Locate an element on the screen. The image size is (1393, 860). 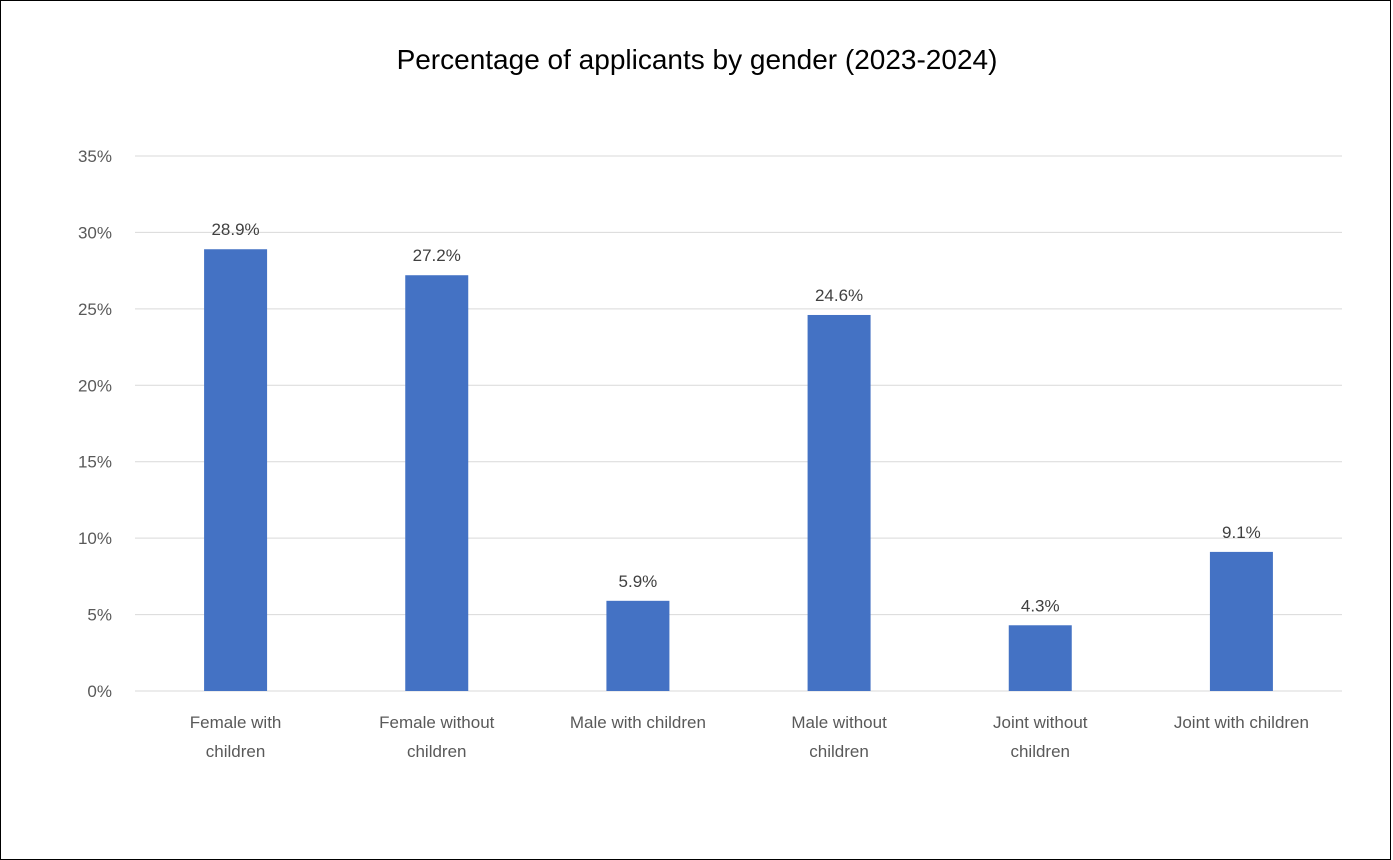
y-tick-label: 30% is located at coordinates (95, 232).